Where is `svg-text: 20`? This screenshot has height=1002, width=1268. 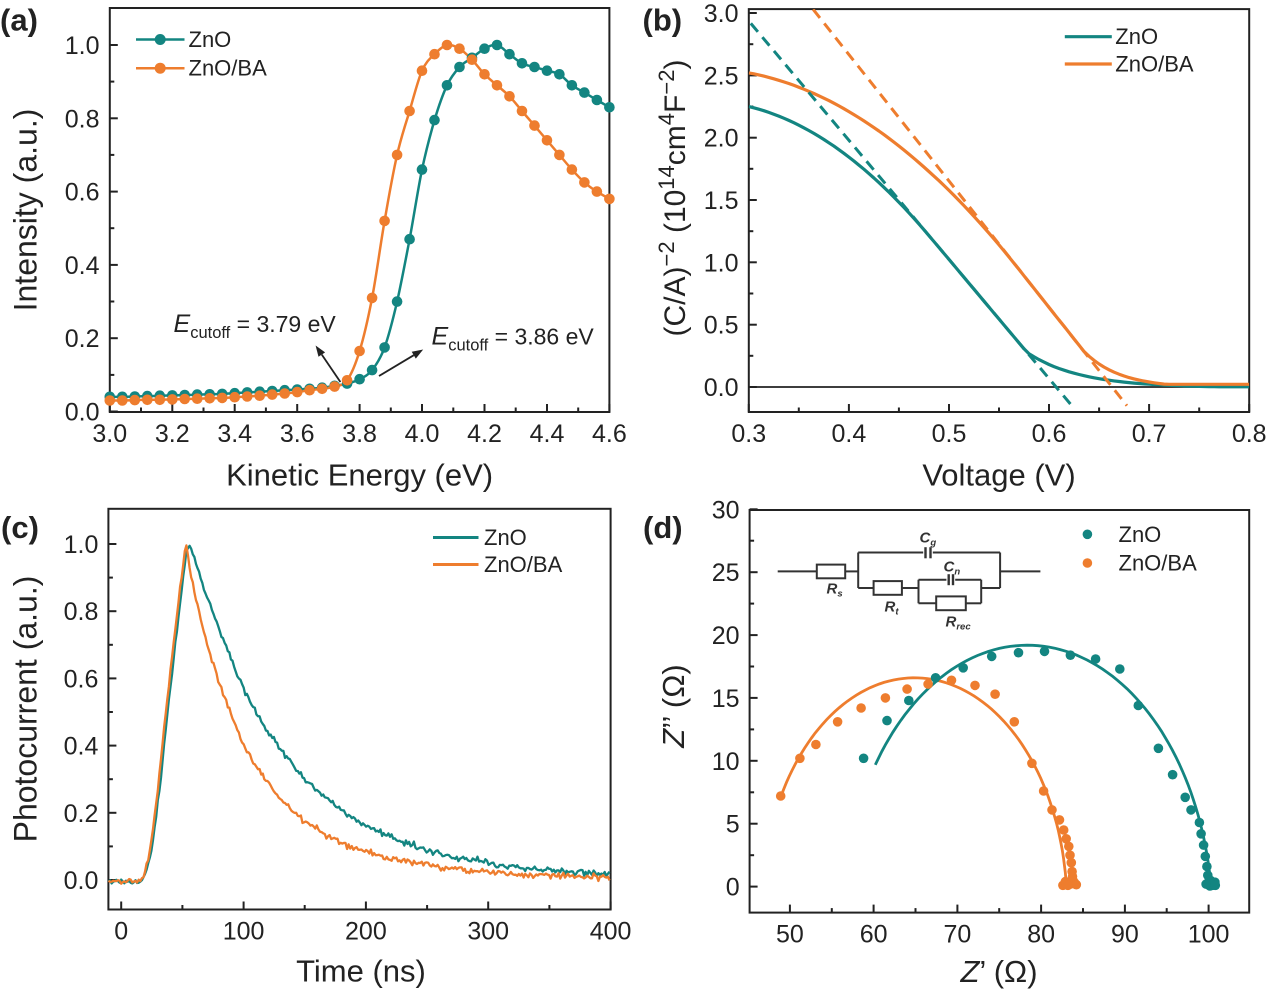
svg-text: 20 is located at coordinates (726, 636).